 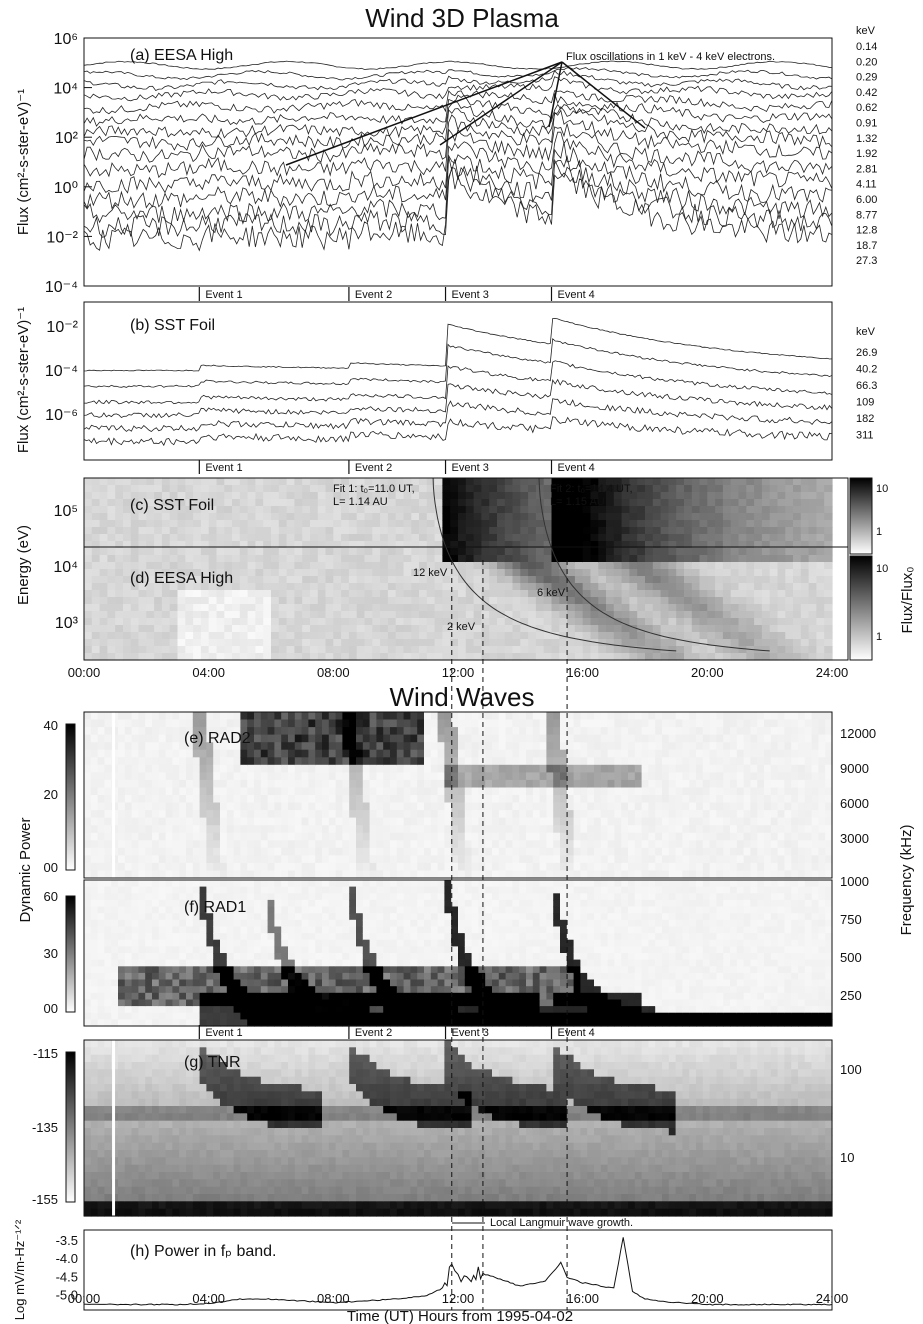 What do you see at coordinates (396, 294) in the screenshot?
I see `event-row-1: Event 1 Event 2 Event 3 Event 4` at bounding box center [396, 294].